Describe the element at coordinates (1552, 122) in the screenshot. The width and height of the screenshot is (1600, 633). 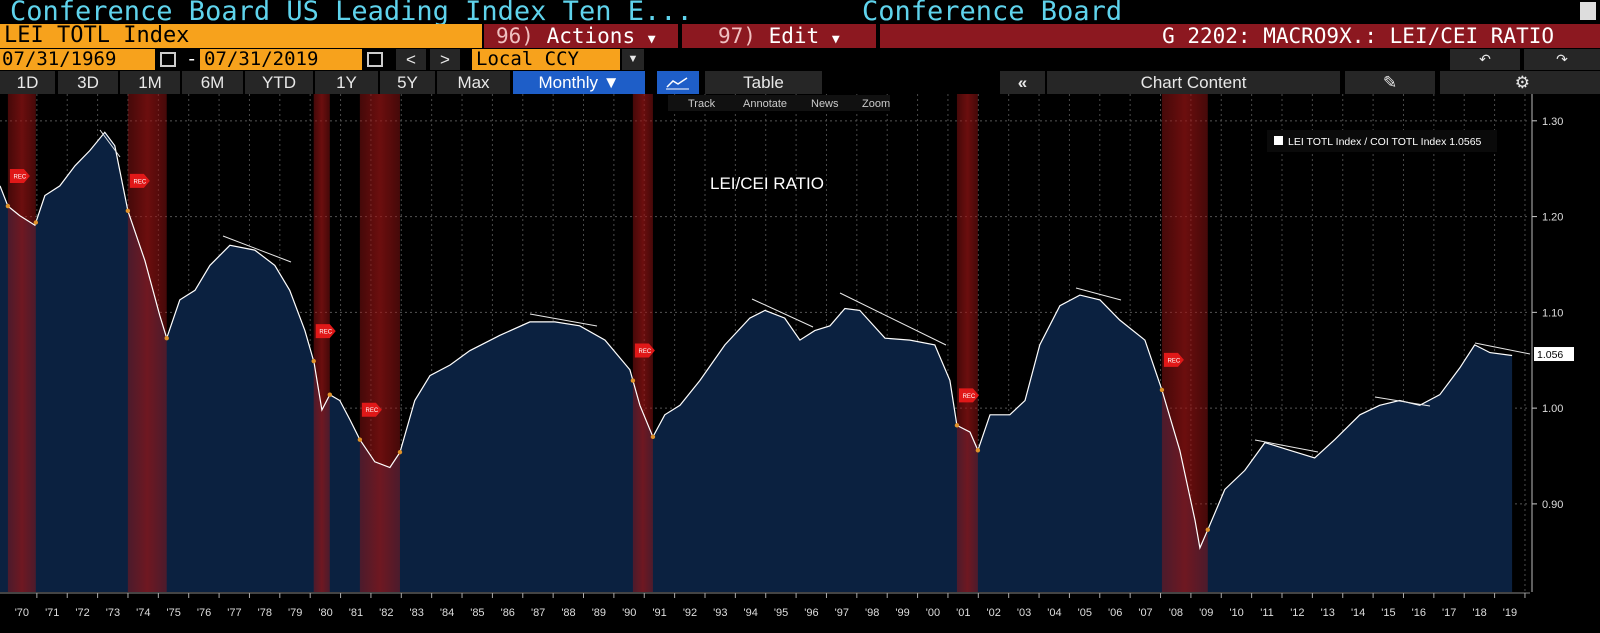
I see `y-tick-label: 1.30` at that location.